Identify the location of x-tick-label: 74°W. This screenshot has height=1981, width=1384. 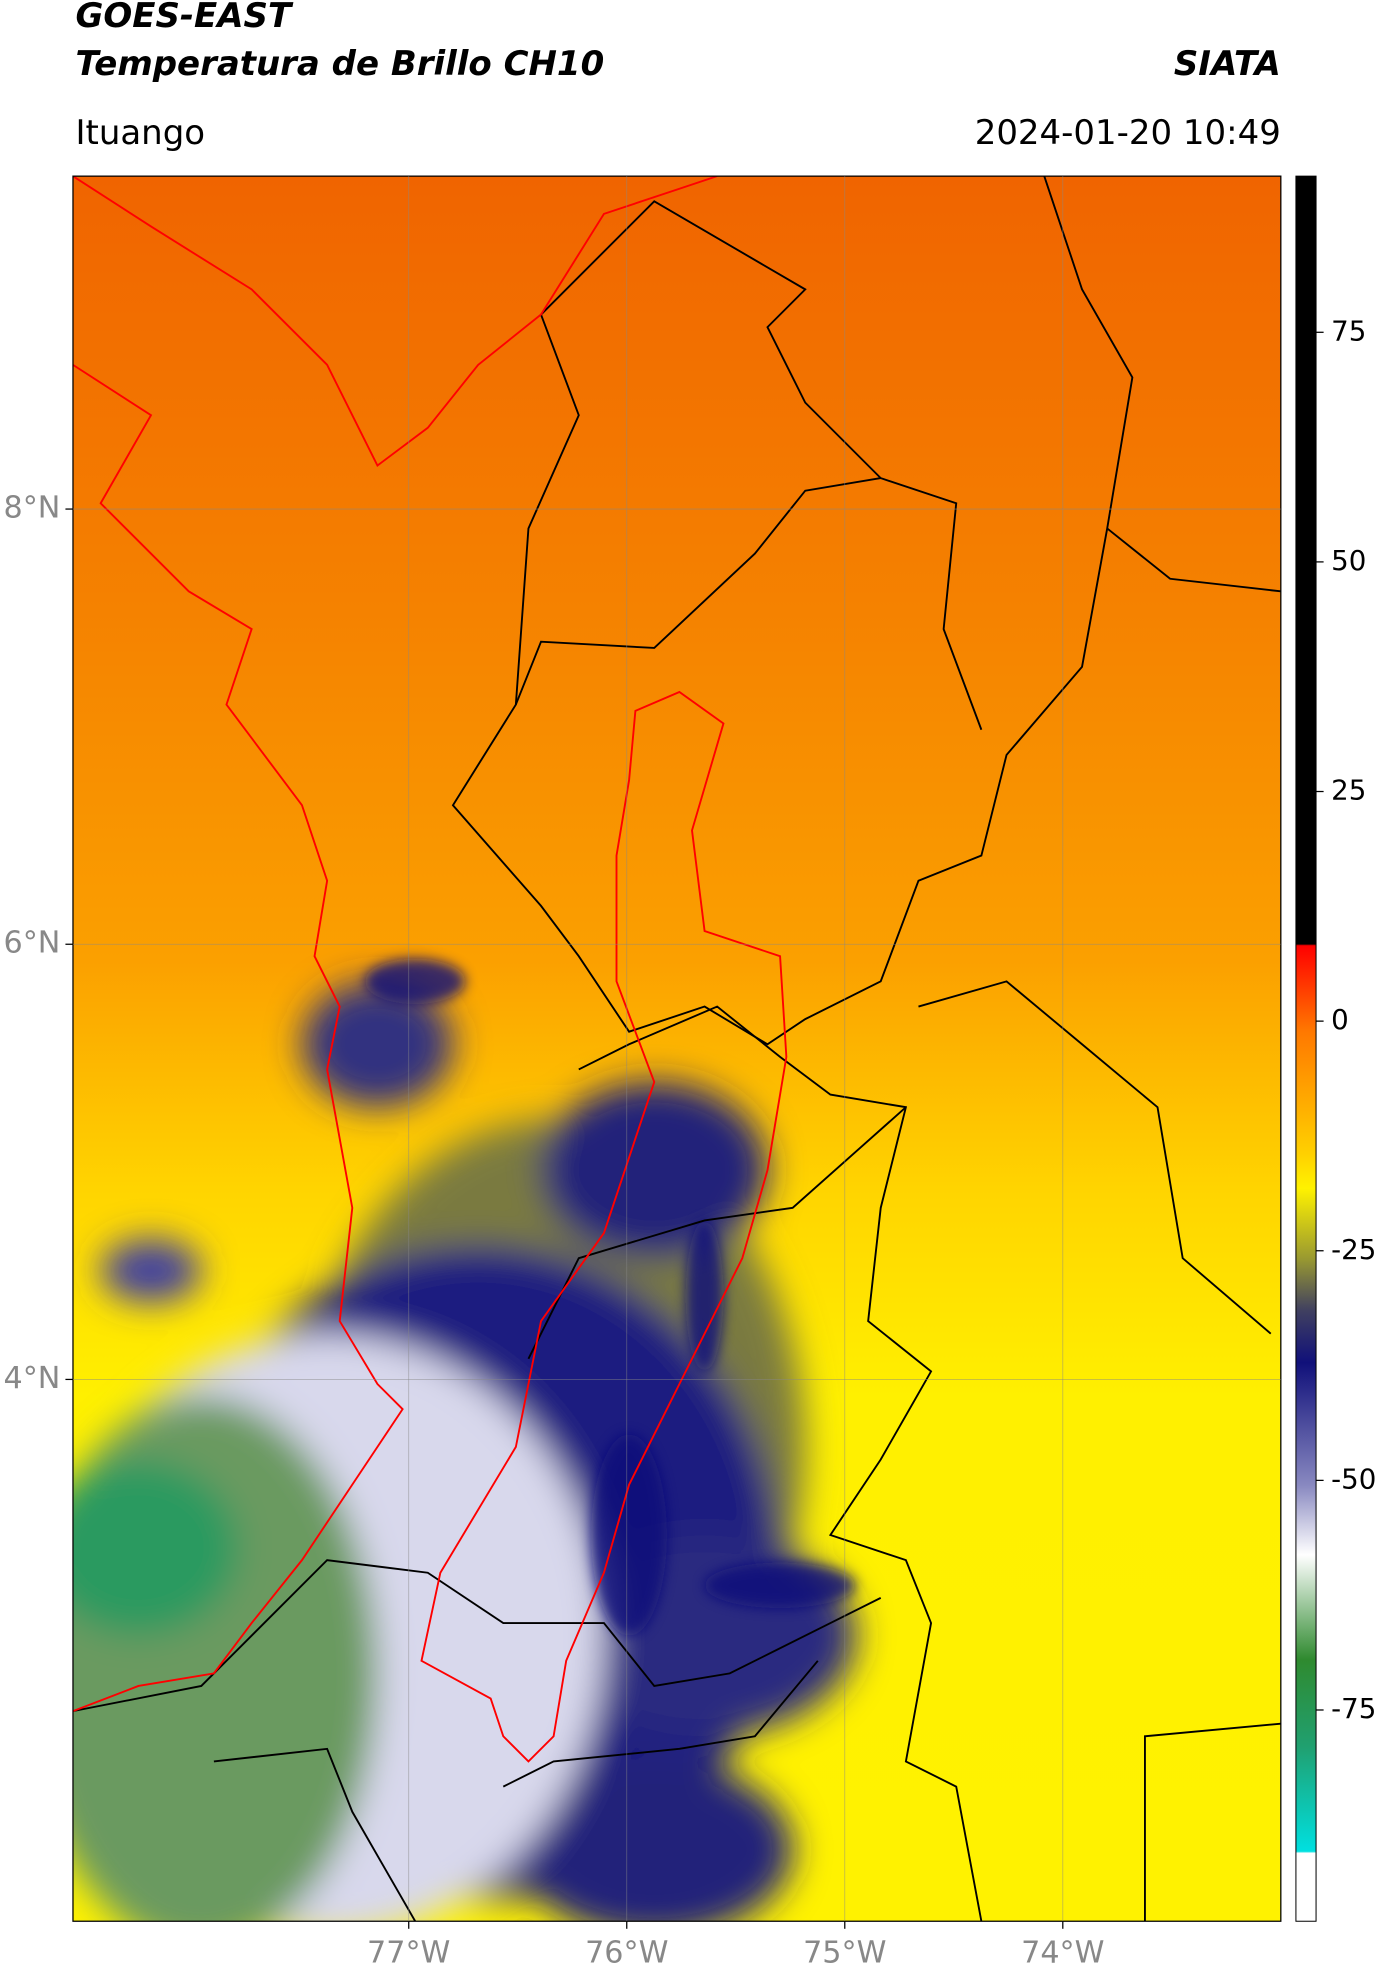
(1062, 1952).